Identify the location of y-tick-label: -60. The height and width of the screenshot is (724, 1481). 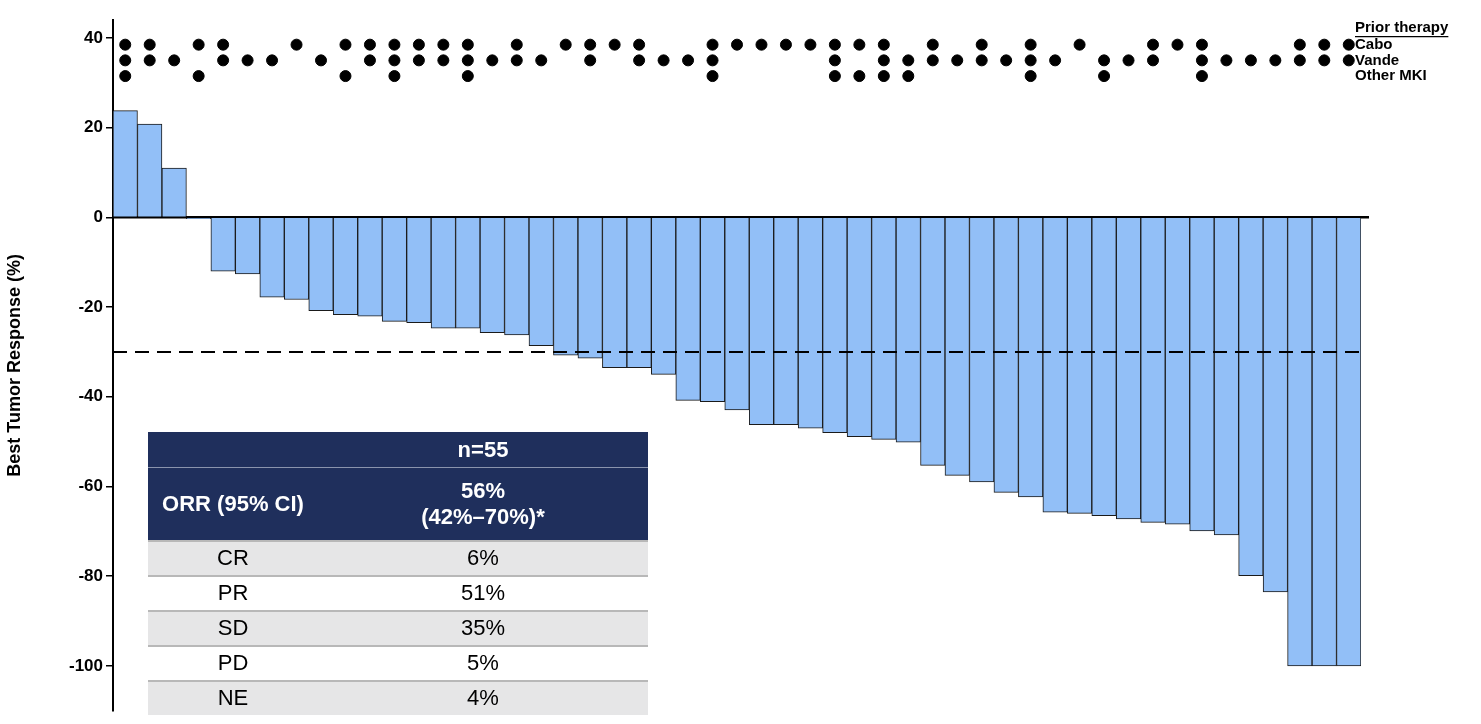
(90, 486).